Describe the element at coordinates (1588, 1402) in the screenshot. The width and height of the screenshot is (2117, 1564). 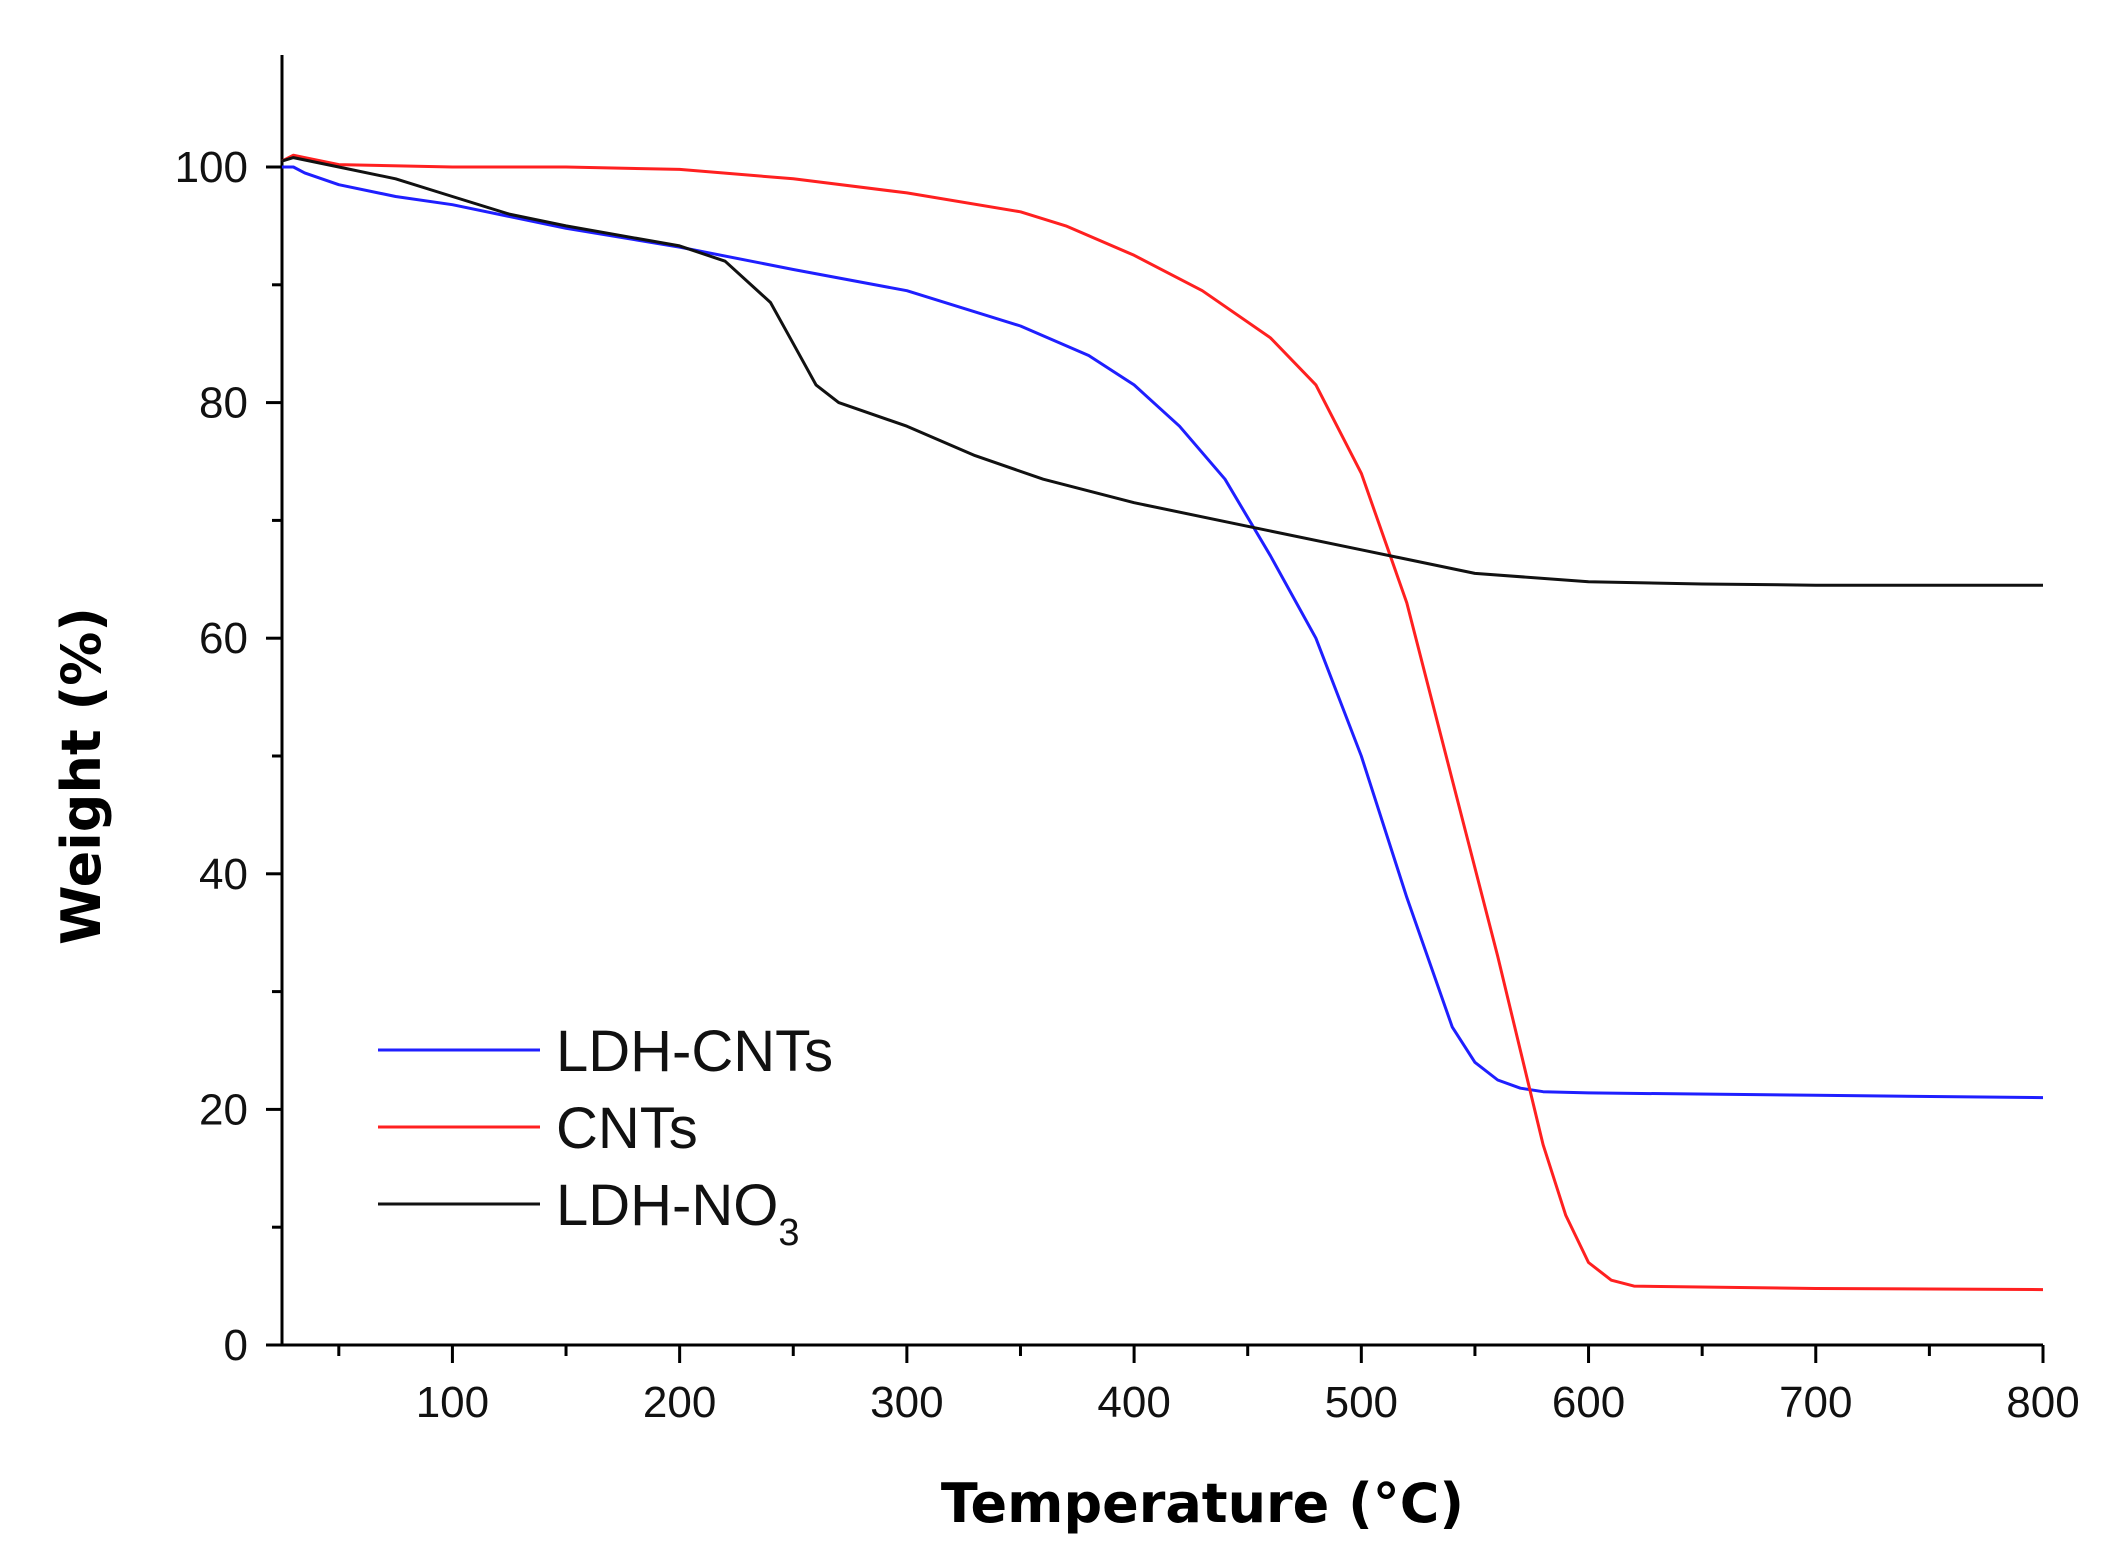
I see `x-tick-label: 600` at that location.